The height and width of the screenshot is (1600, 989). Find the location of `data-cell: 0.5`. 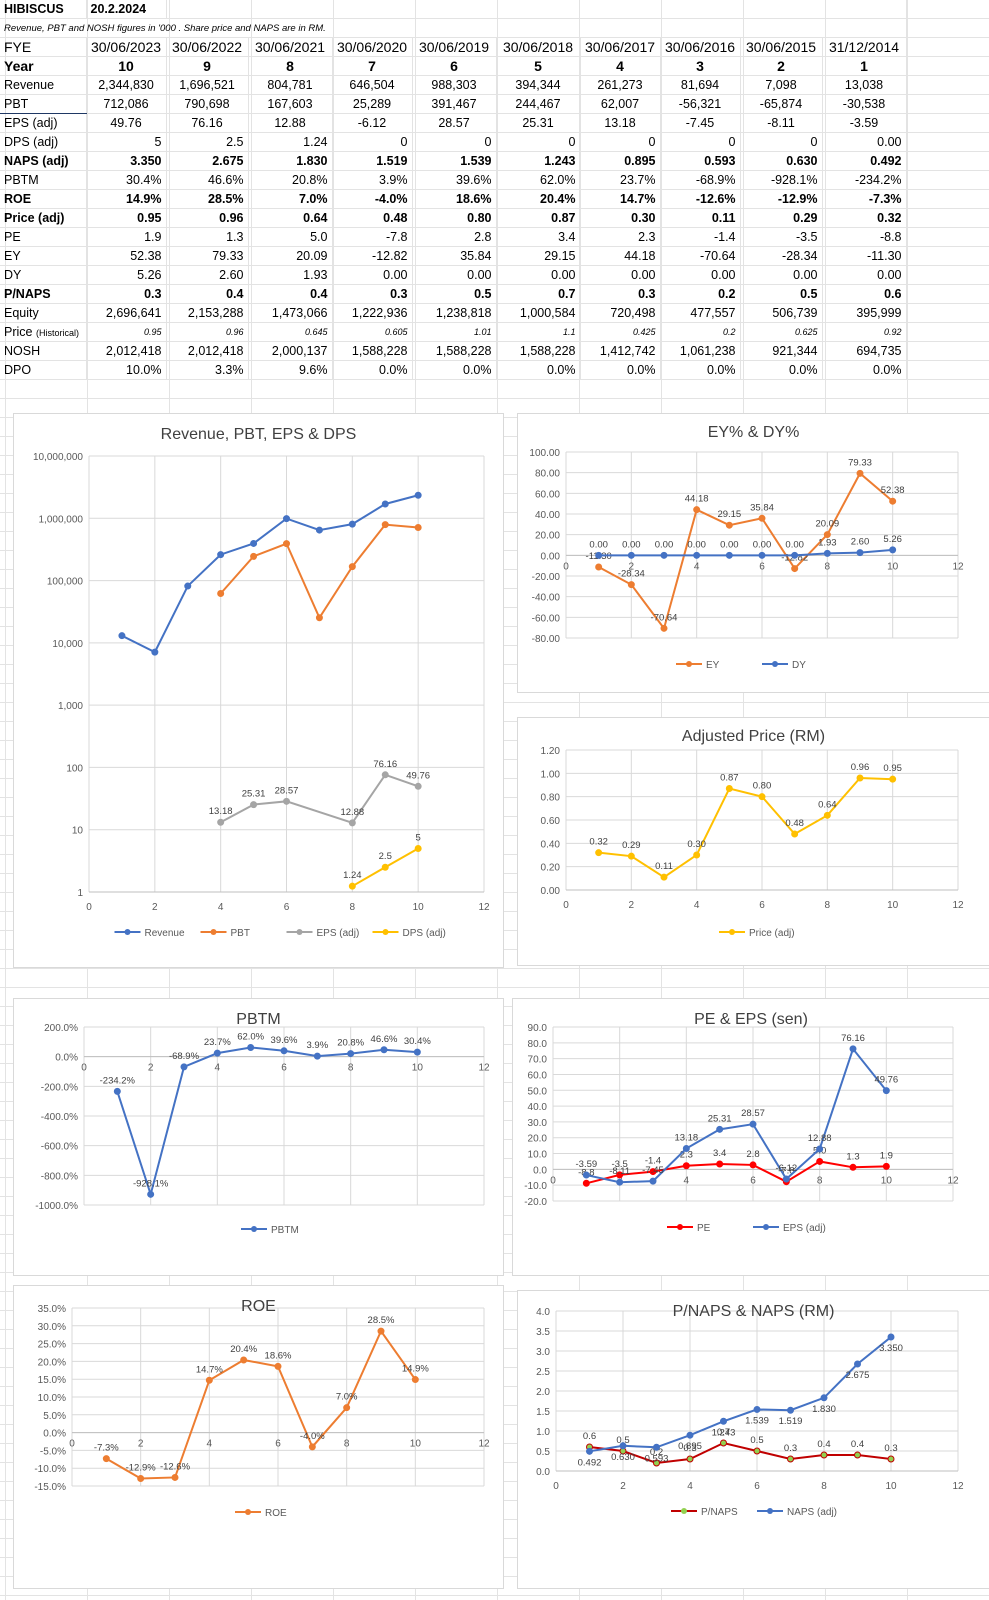

data-cell: 0.5 is located at coordinates (781, 294).